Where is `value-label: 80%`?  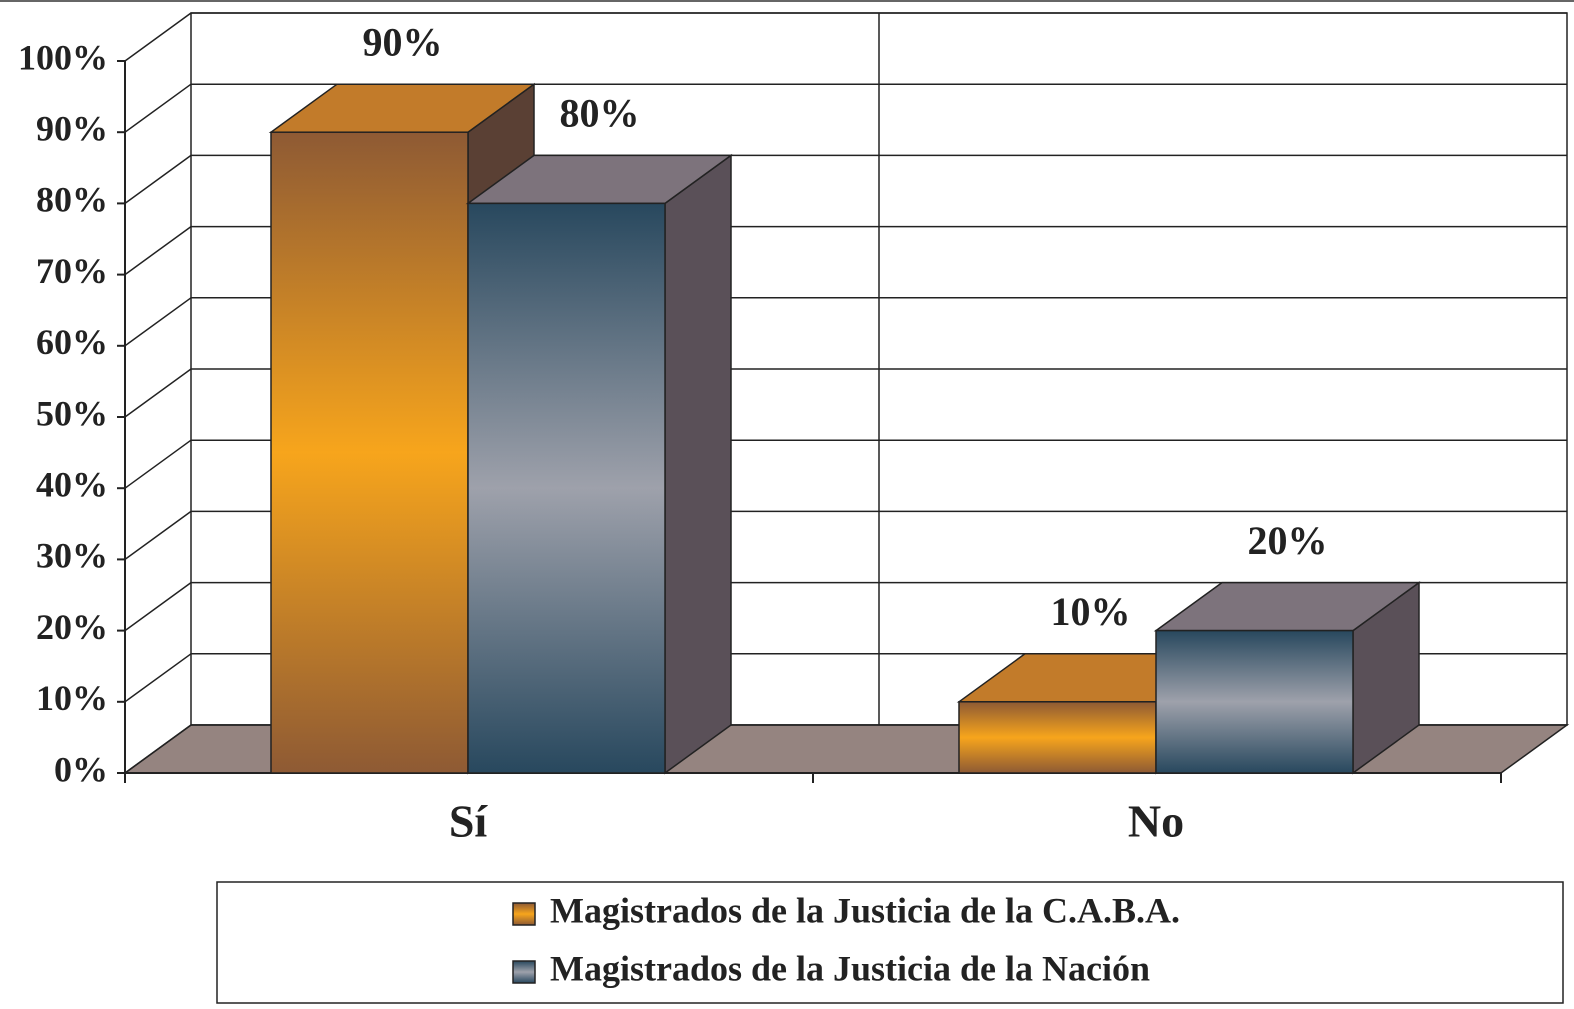 value-label: 80% is located at coordinates (600, 113).